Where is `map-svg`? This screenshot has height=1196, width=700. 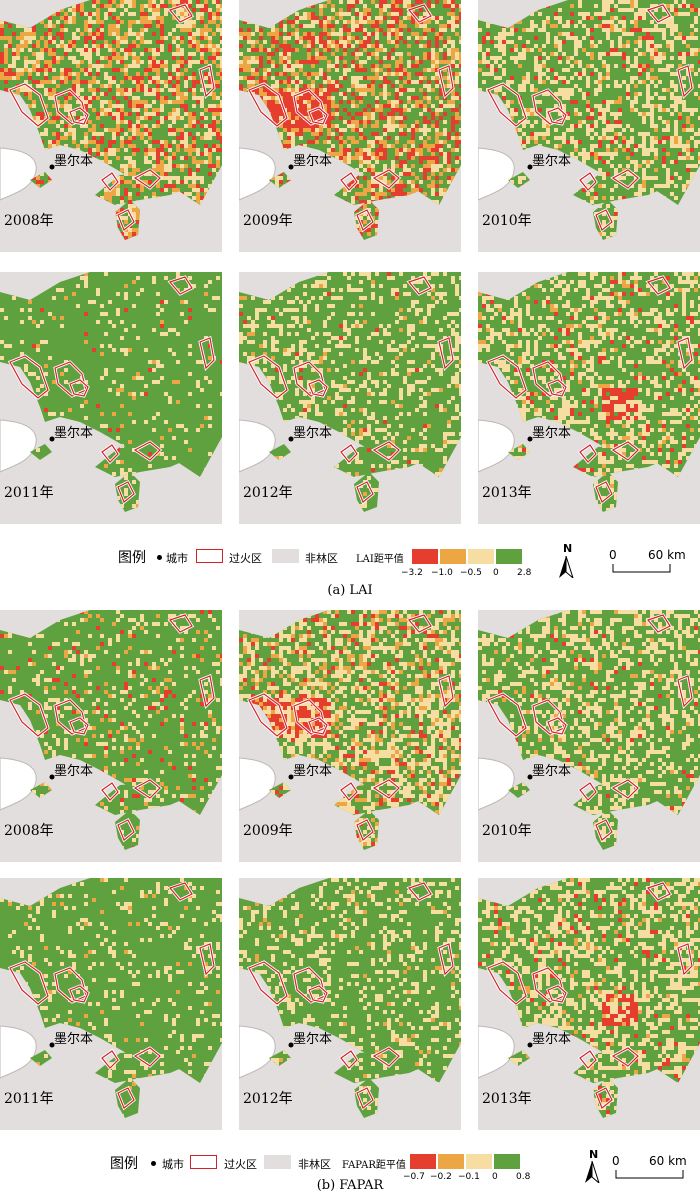
map-svg is located at coordinates (111, 126).